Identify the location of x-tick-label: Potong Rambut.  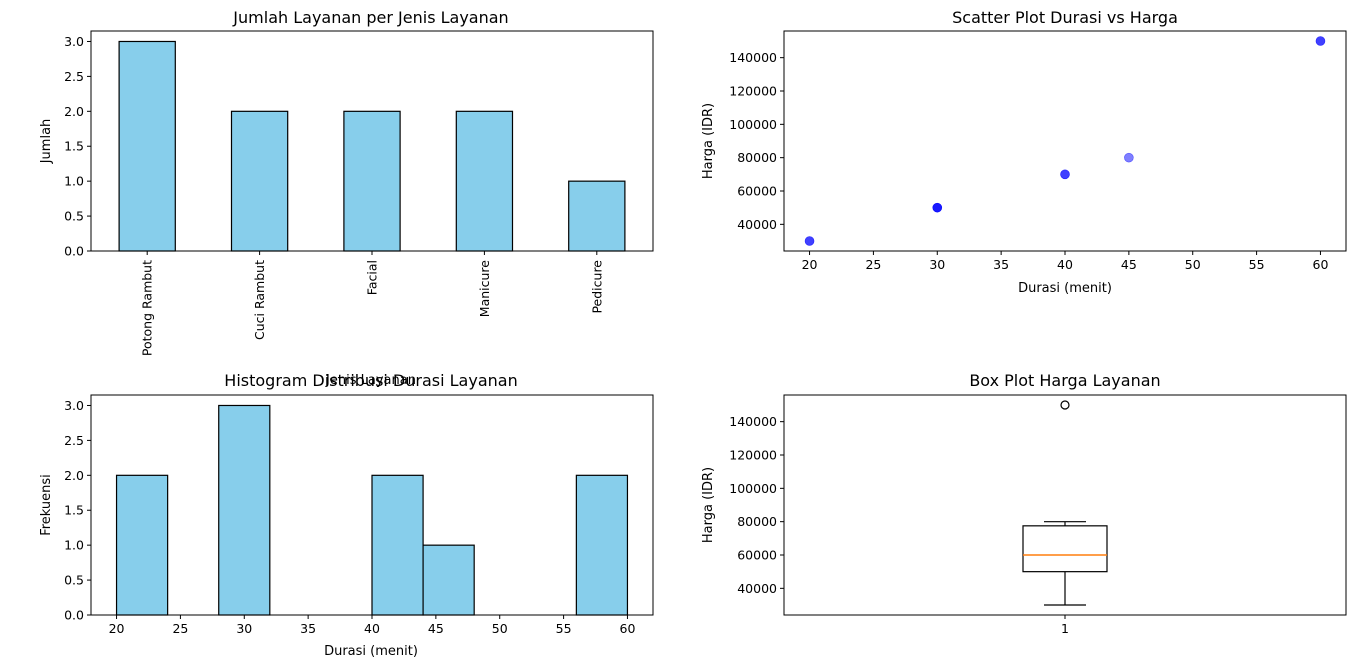
(147, 308).